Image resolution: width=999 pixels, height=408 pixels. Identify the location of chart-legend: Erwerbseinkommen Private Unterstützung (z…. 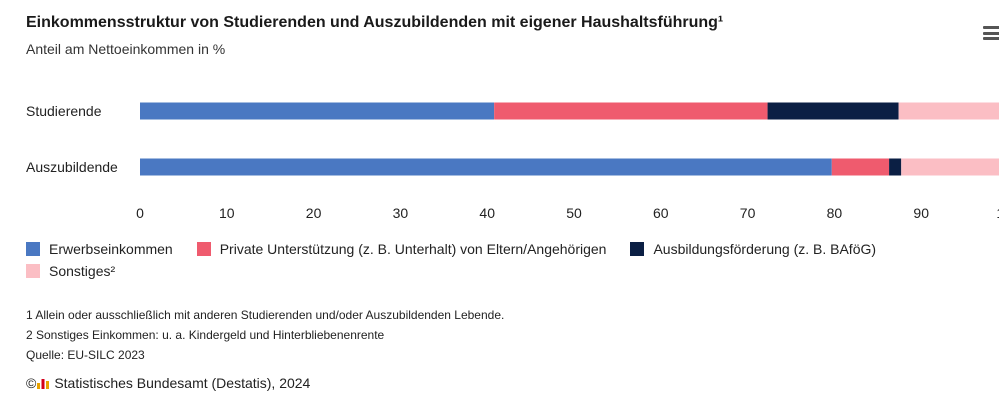
(506, 260).